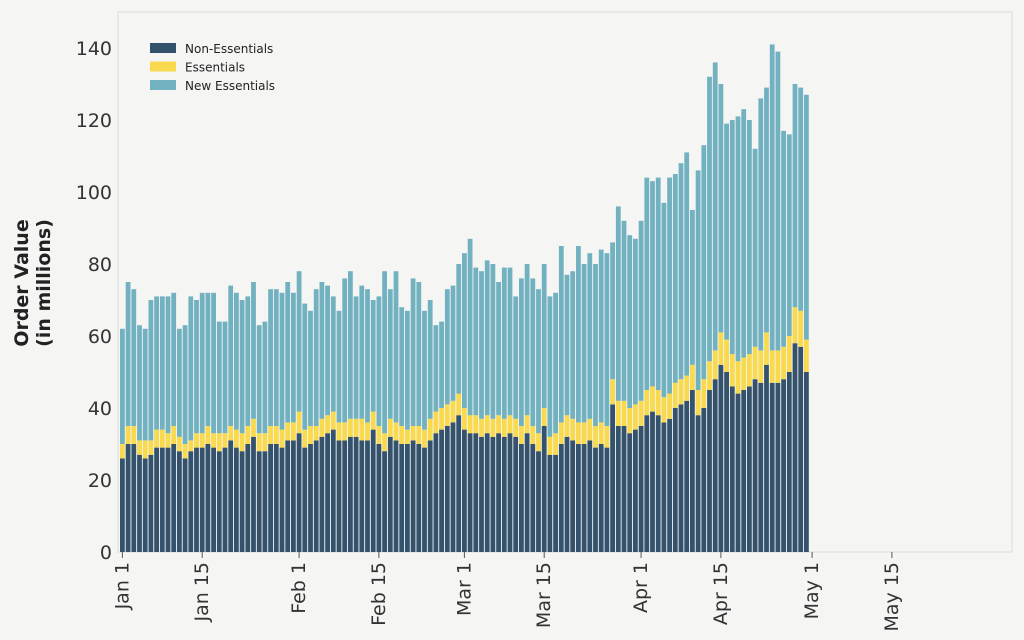 The width and height of the screenshot is (1024, 640). What do you see at coordinates (100, 409) in the screenshot?
I see `y-tick-label: 40` at bounding box center [100, 409].